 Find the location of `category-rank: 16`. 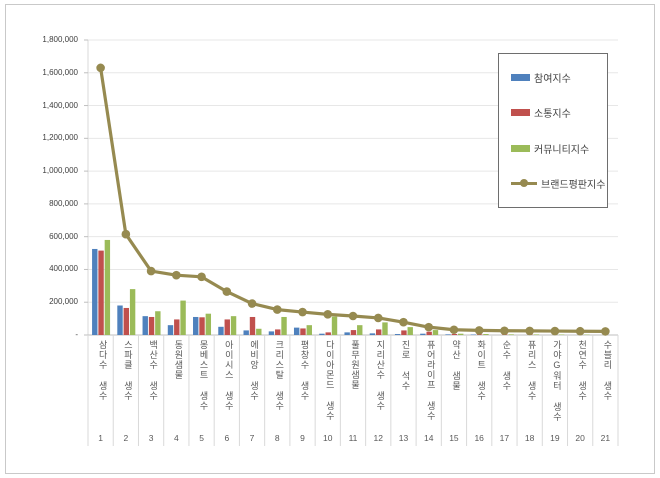

category-rank: 16 is located at coordinates (479, 438).